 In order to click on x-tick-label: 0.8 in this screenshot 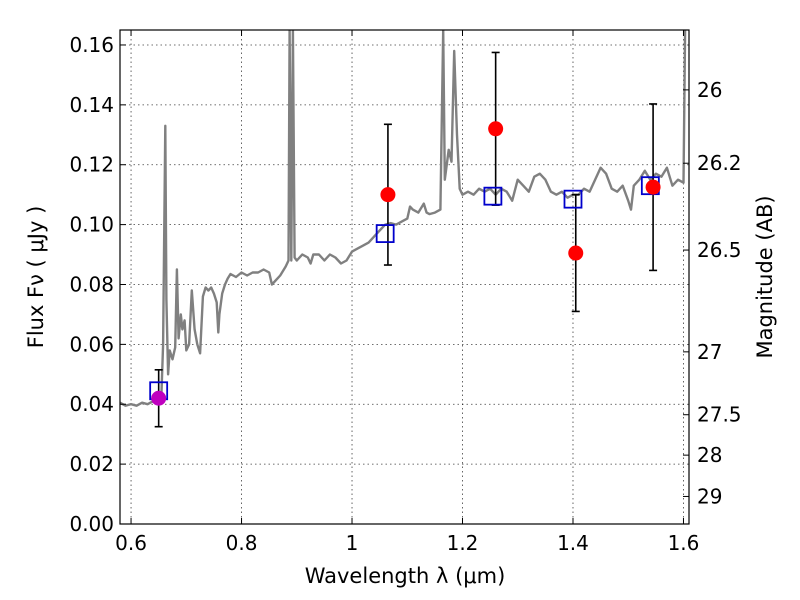, I will do `click(242, 543)`.